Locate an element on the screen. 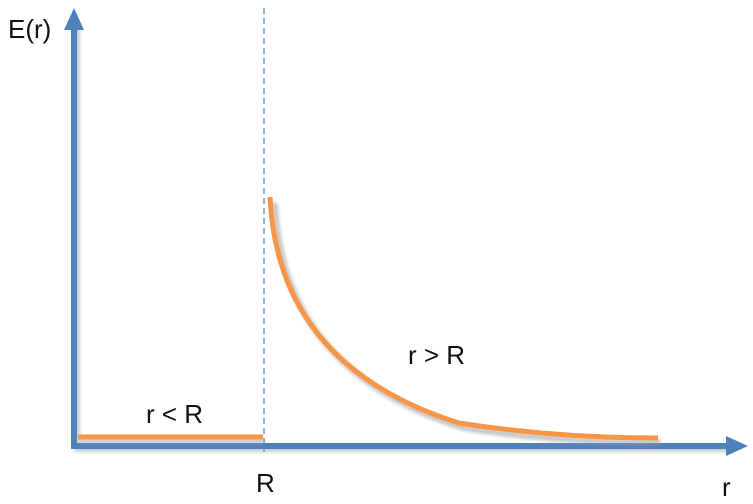 Image resolution: width=753 pixels, height=504 pixels. radius-tick-label: R is located at coordinates (265, 483).